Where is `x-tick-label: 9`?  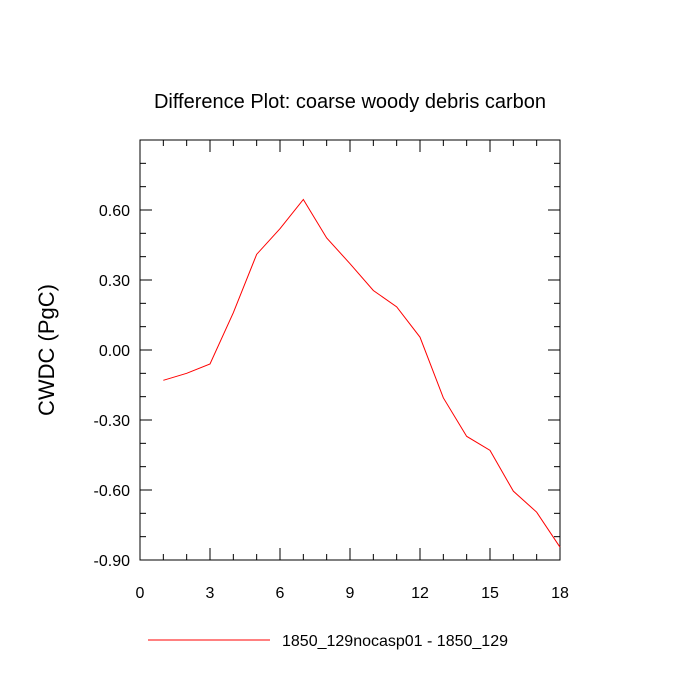
x-tick-label: 9 is located at coordinates (350, 593).